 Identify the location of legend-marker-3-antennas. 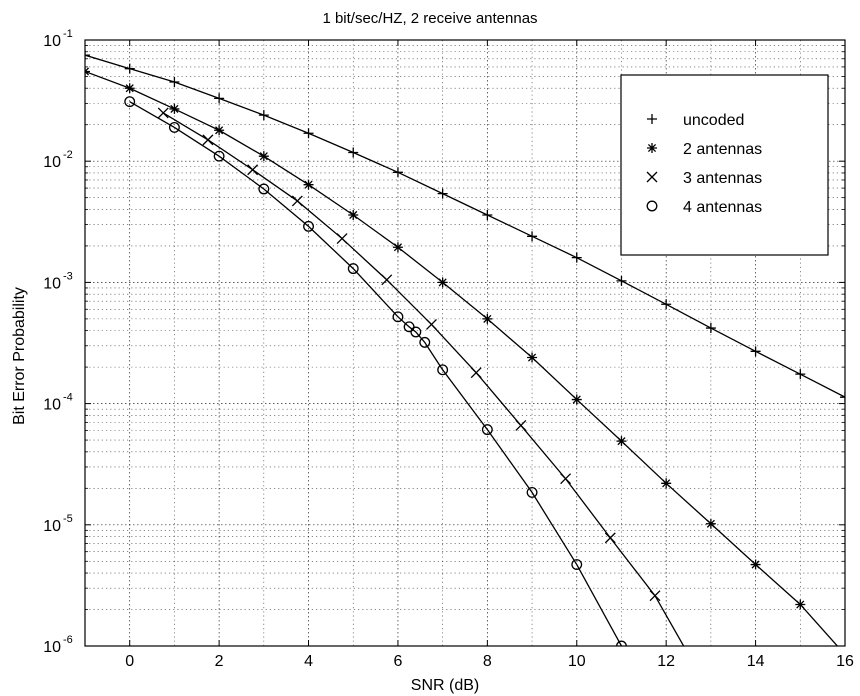
(652, 177).